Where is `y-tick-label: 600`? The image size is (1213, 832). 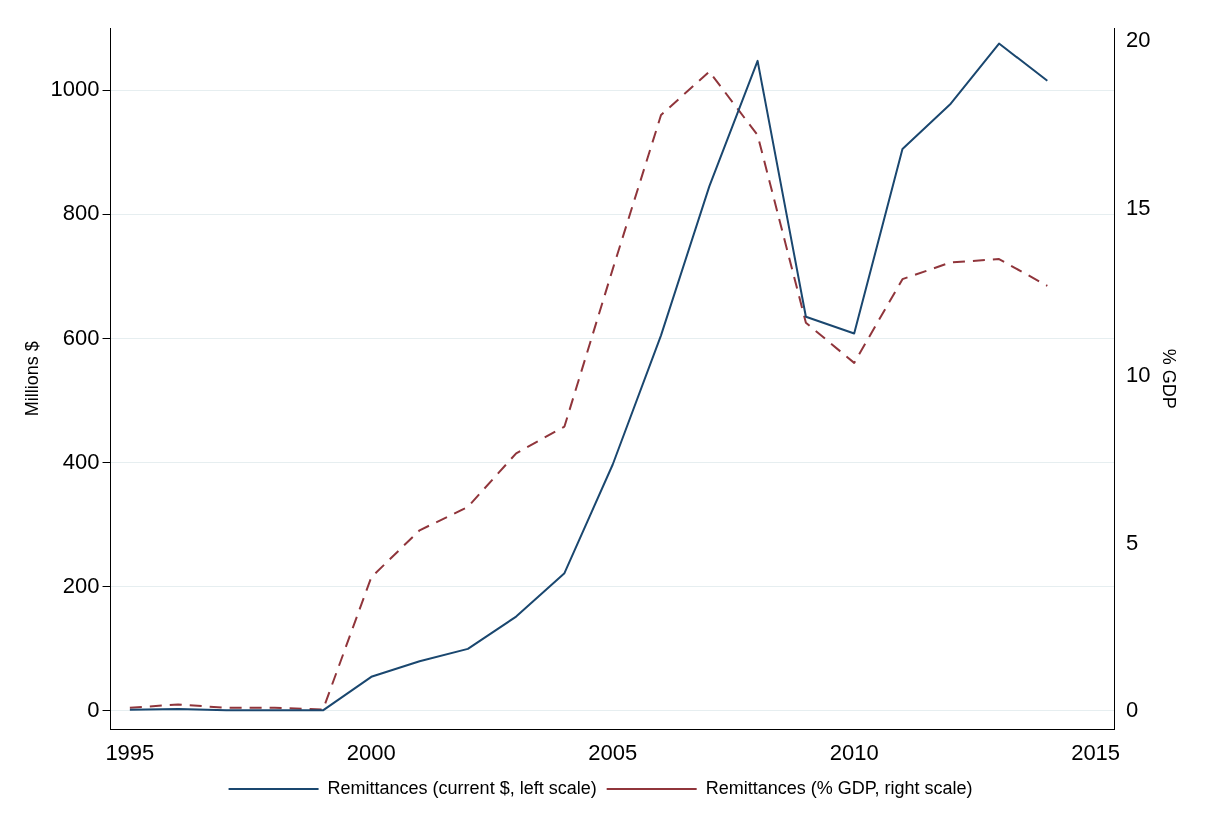
y-tick-label: 600 is located at coordinates (81, 337).